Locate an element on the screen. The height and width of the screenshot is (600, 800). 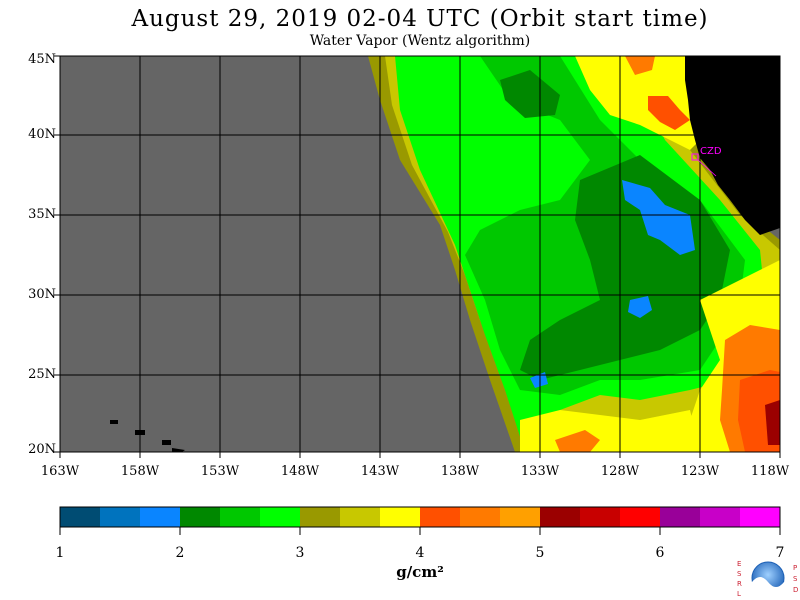
coastal-orange-patch is located at coordinates (669, 113).